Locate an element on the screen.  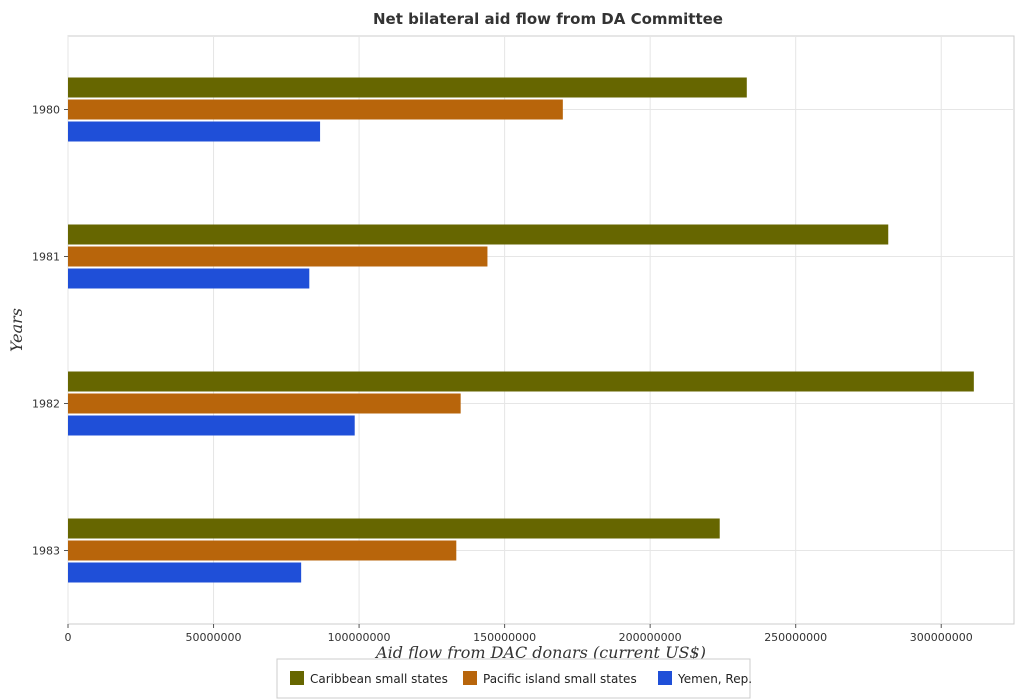
bar-caribbean-small-states-1983 is located at coordinates (394, 528).